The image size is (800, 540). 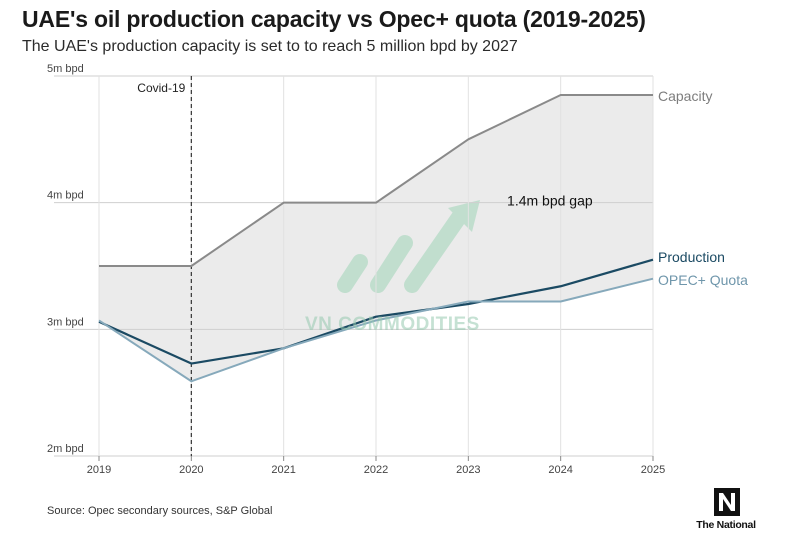 What do you see at coordinates (691, 257) in the screenshot?
I see `production-series-label: Production` at bounding box center [691, 257].